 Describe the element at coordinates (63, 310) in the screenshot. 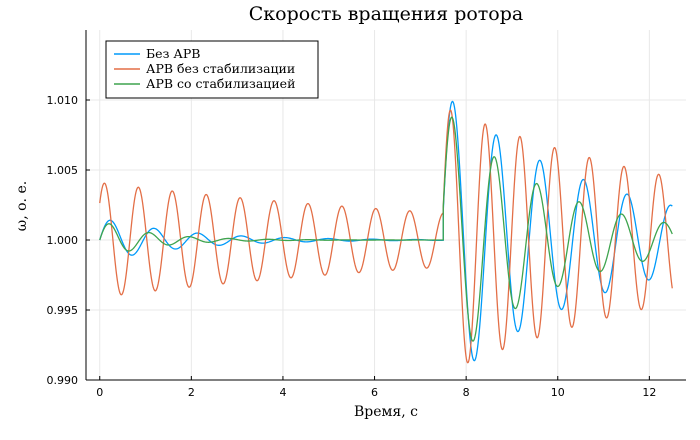

I see `y-tick-label: 0.995` at that location.